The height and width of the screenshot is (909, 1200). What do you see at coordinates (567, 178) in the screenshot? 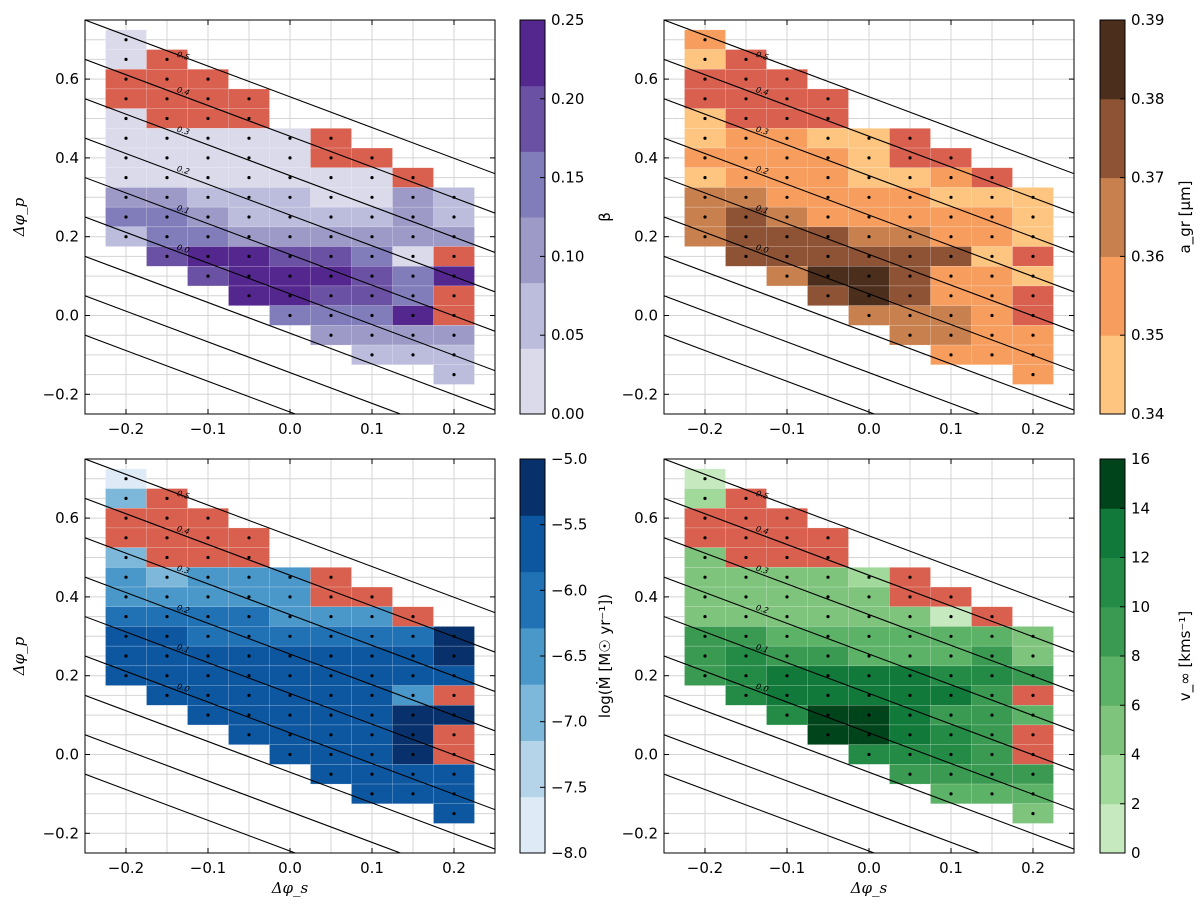
I see `colorbar-tick-label: 0.15` at bounding box center [567, 178].